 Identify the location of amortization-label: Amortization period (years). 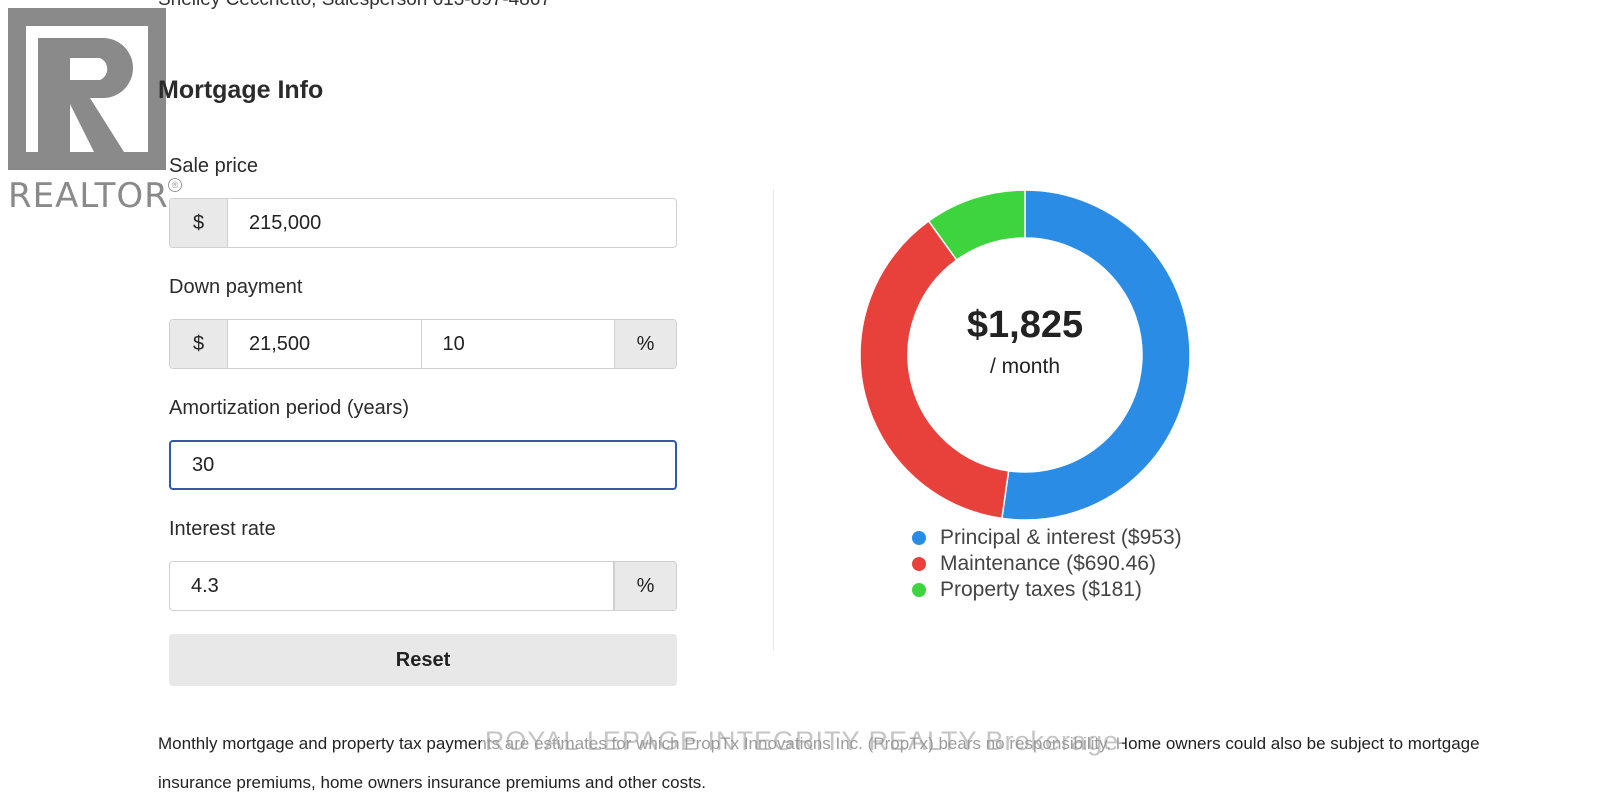
(289, 408).